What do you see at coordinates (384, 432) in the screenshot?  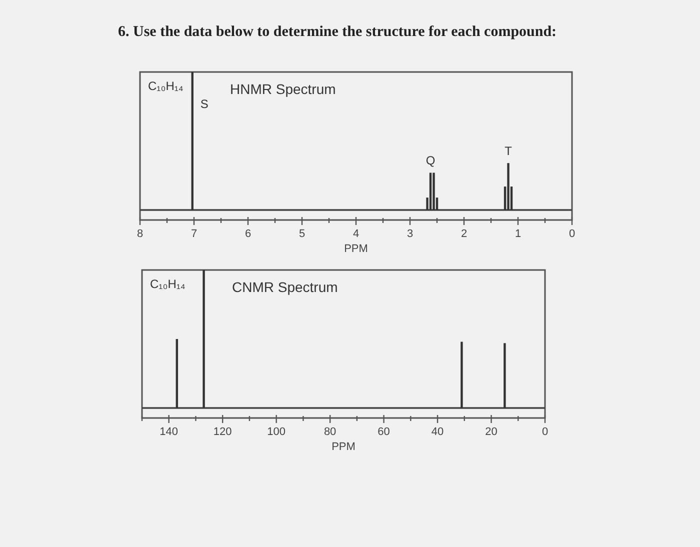 I see `x-tick-label: 60` at bounding box center [384, 432].